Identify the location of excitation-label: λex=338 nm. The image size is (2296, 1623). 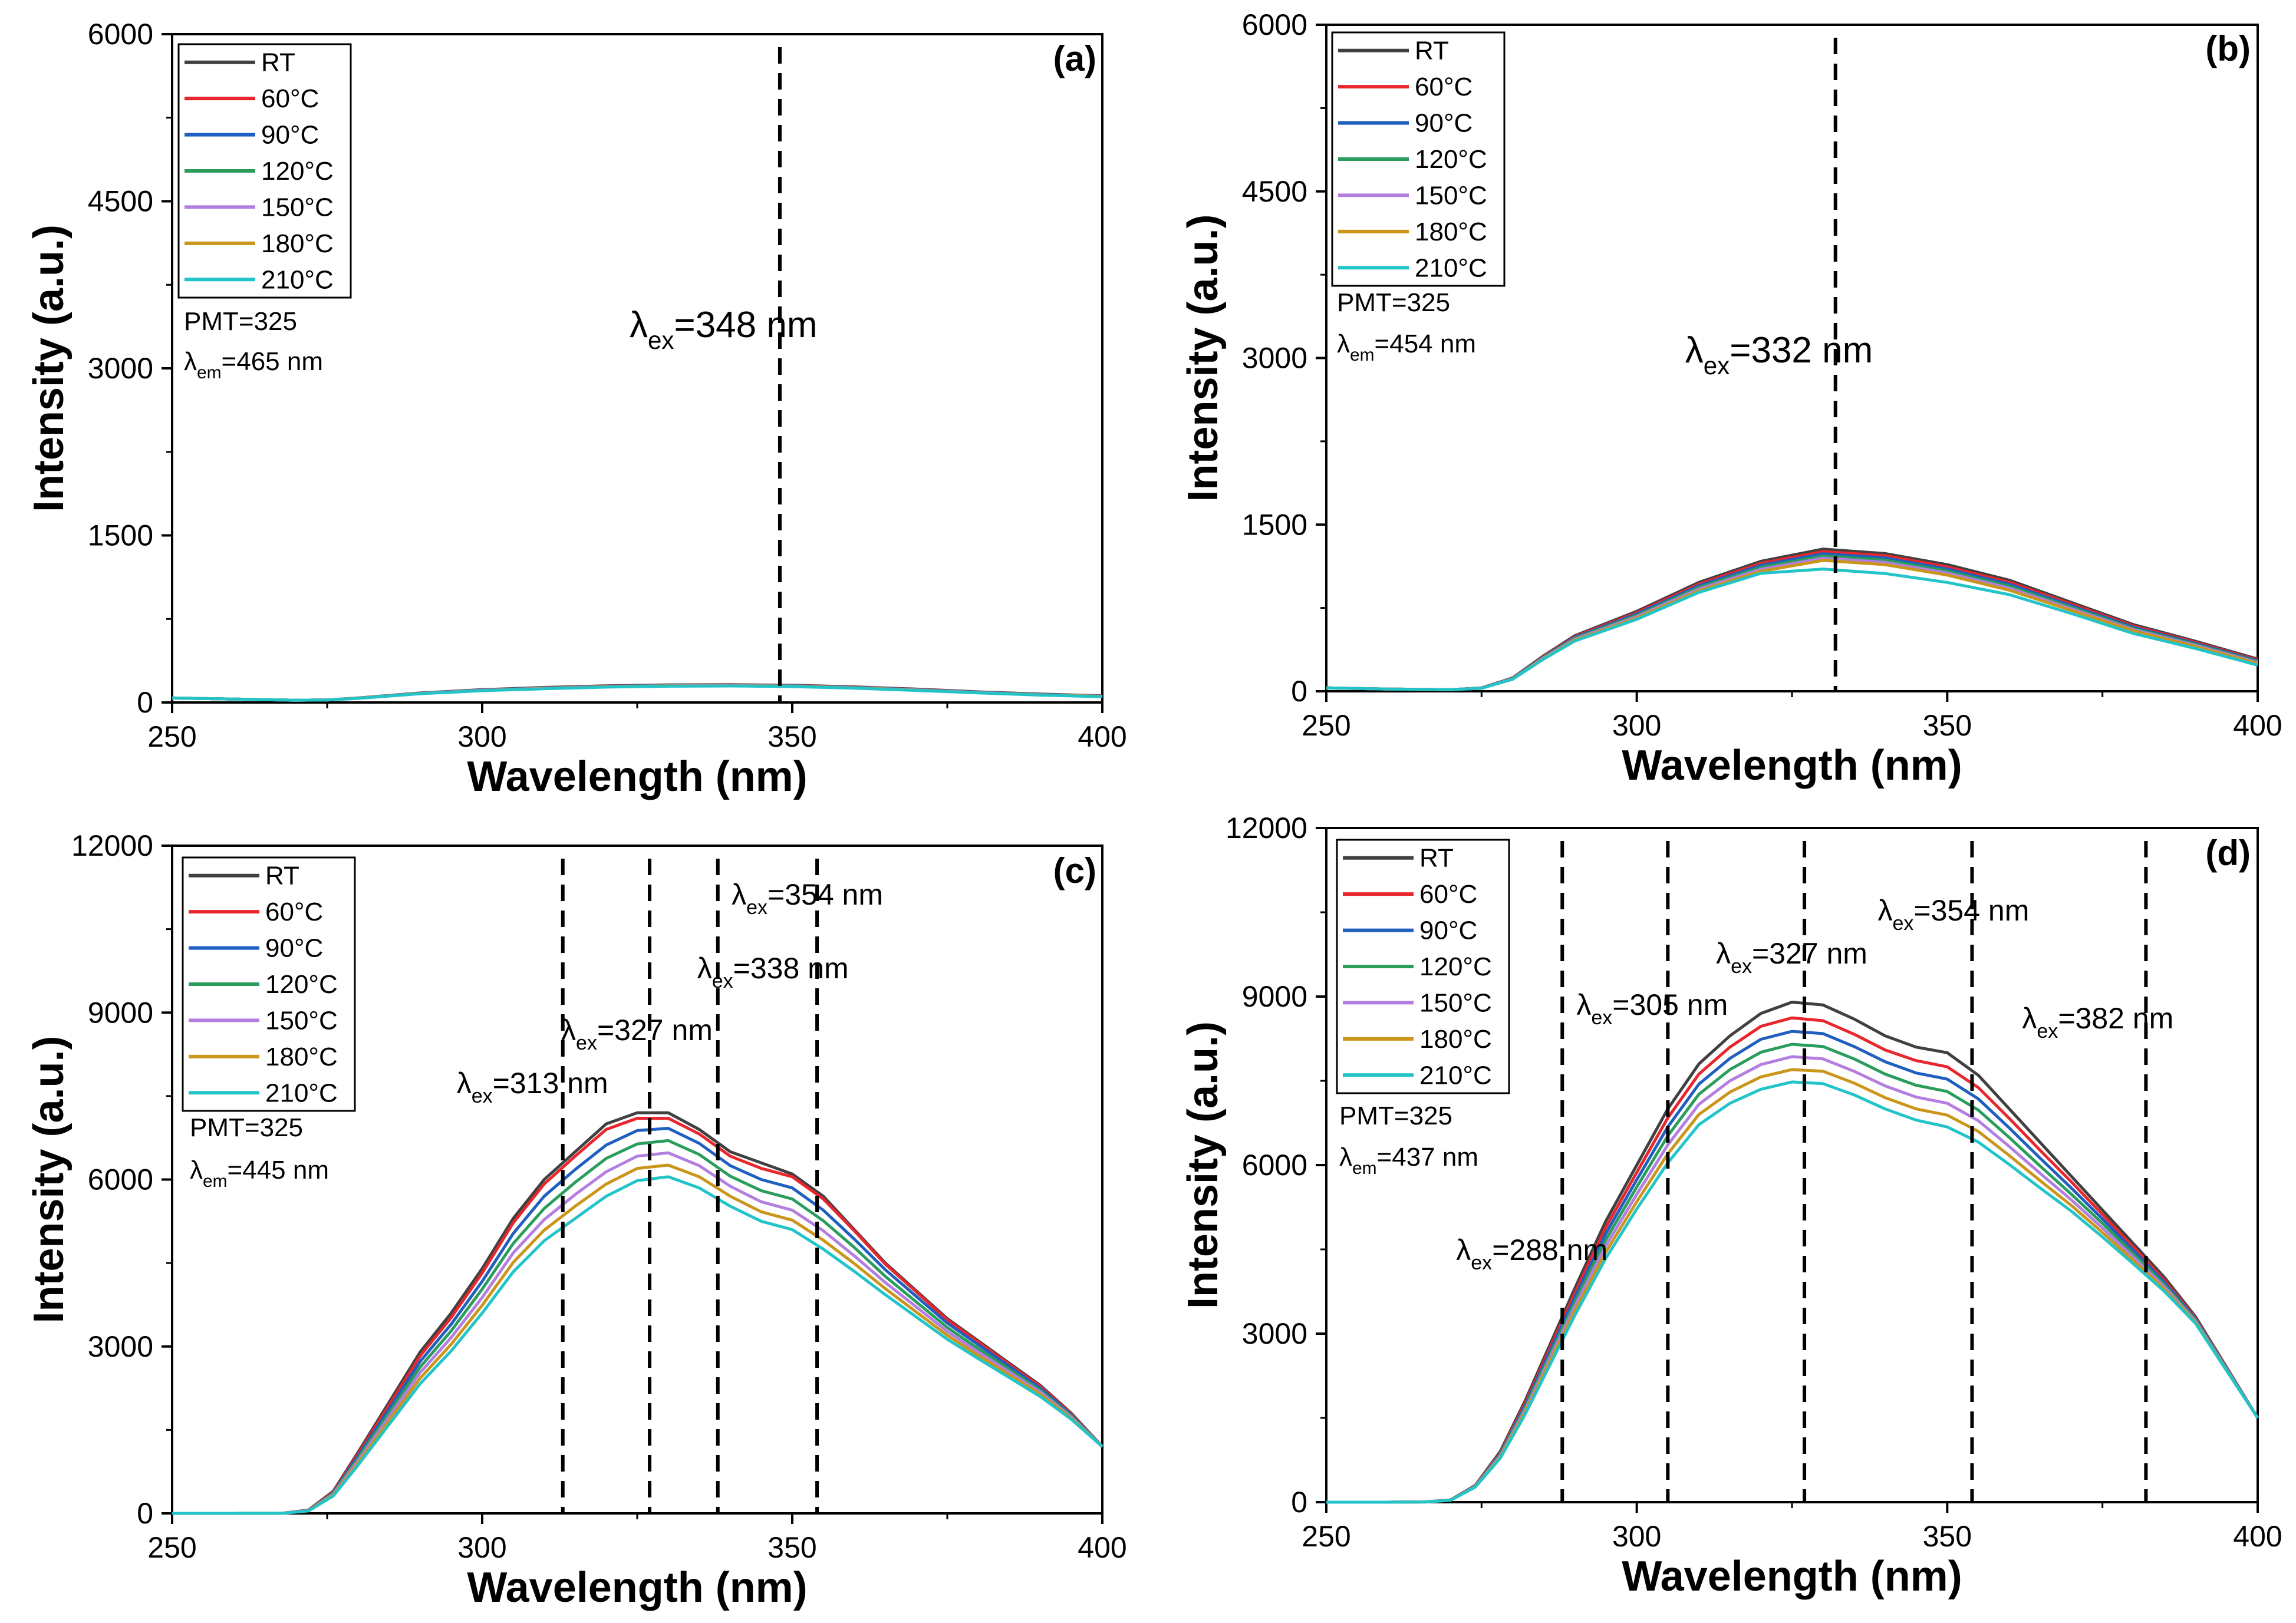
(773, 972).